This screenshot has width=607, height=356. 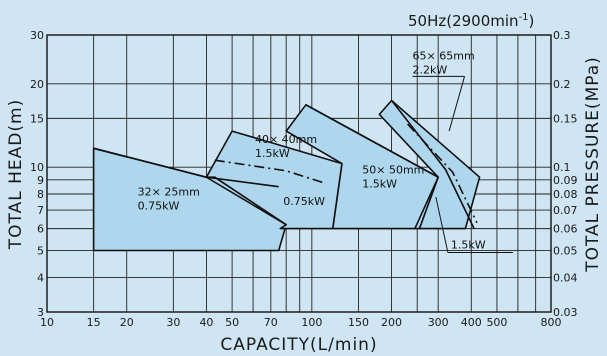 What do you see at coordinates (271, 322) in the screenshot?
I see `x-tick-label: 70` at bounding box center [271, 322].